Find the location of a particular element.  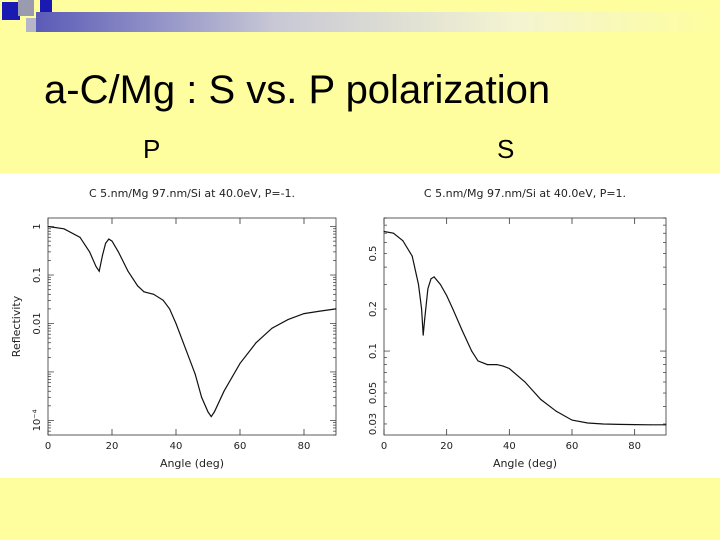

y-tick-label: 0.05 is located at coordinates (373, 393).